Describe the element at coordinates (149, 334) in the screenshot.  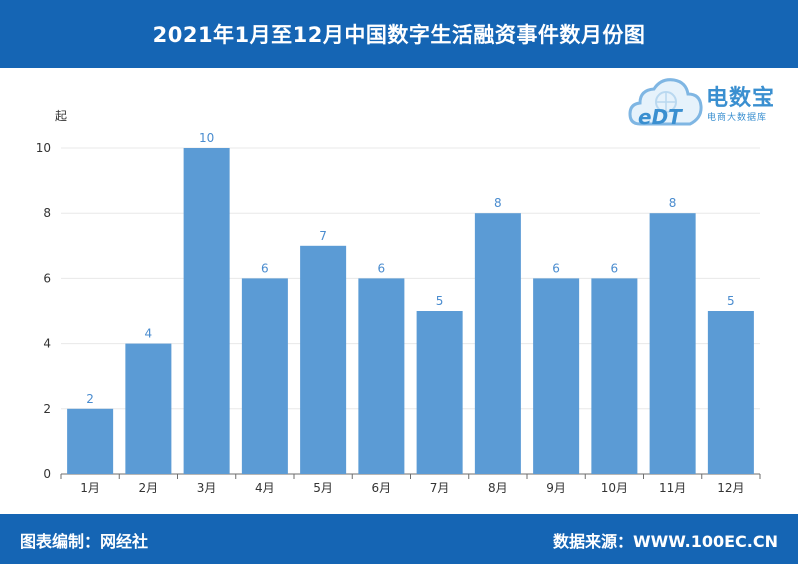
I see `data-label: 4` at that location.